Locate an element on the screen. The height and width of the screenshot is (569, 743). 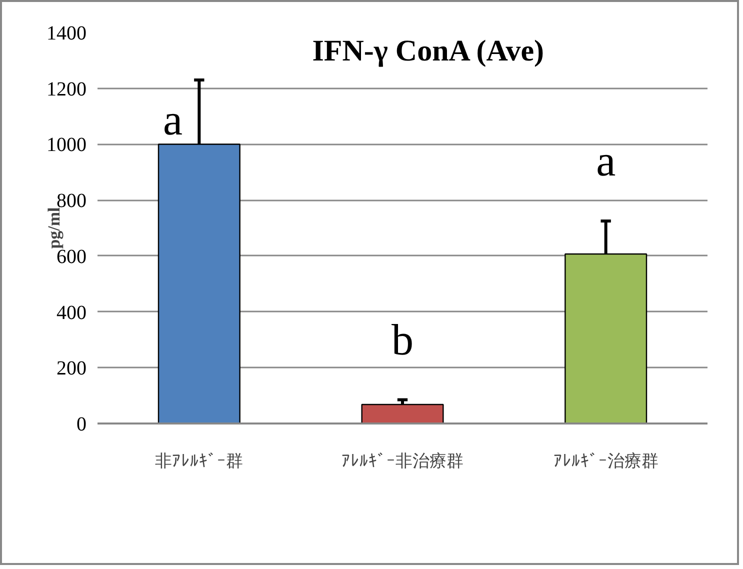
x-tick-label: ｱﾚﾙｷﾞｰ治療群 is located at coordinates (605, 462).